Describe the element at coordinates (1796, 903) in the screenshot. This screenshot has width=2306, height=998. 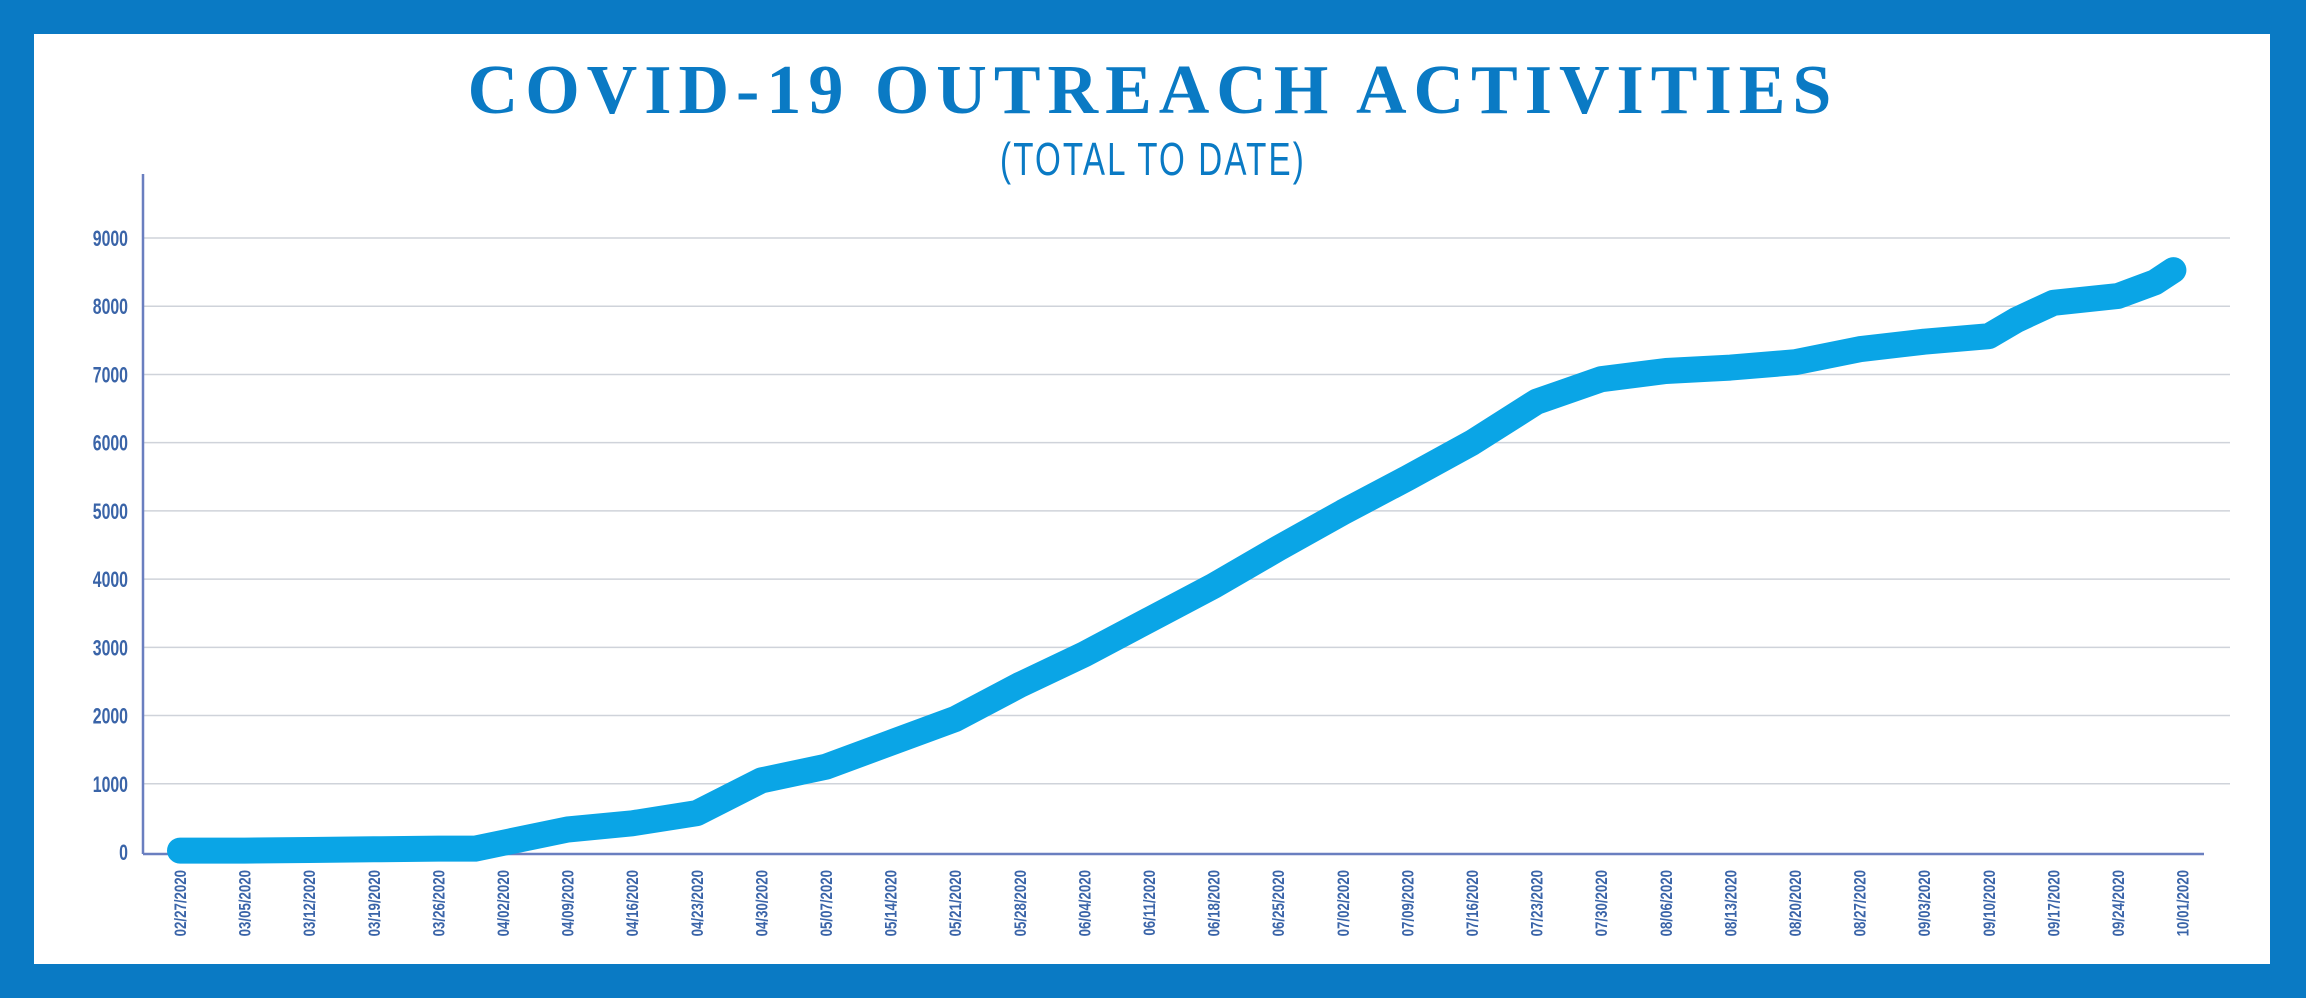
I see `x-tick-label: 08/20/2020` at that location.